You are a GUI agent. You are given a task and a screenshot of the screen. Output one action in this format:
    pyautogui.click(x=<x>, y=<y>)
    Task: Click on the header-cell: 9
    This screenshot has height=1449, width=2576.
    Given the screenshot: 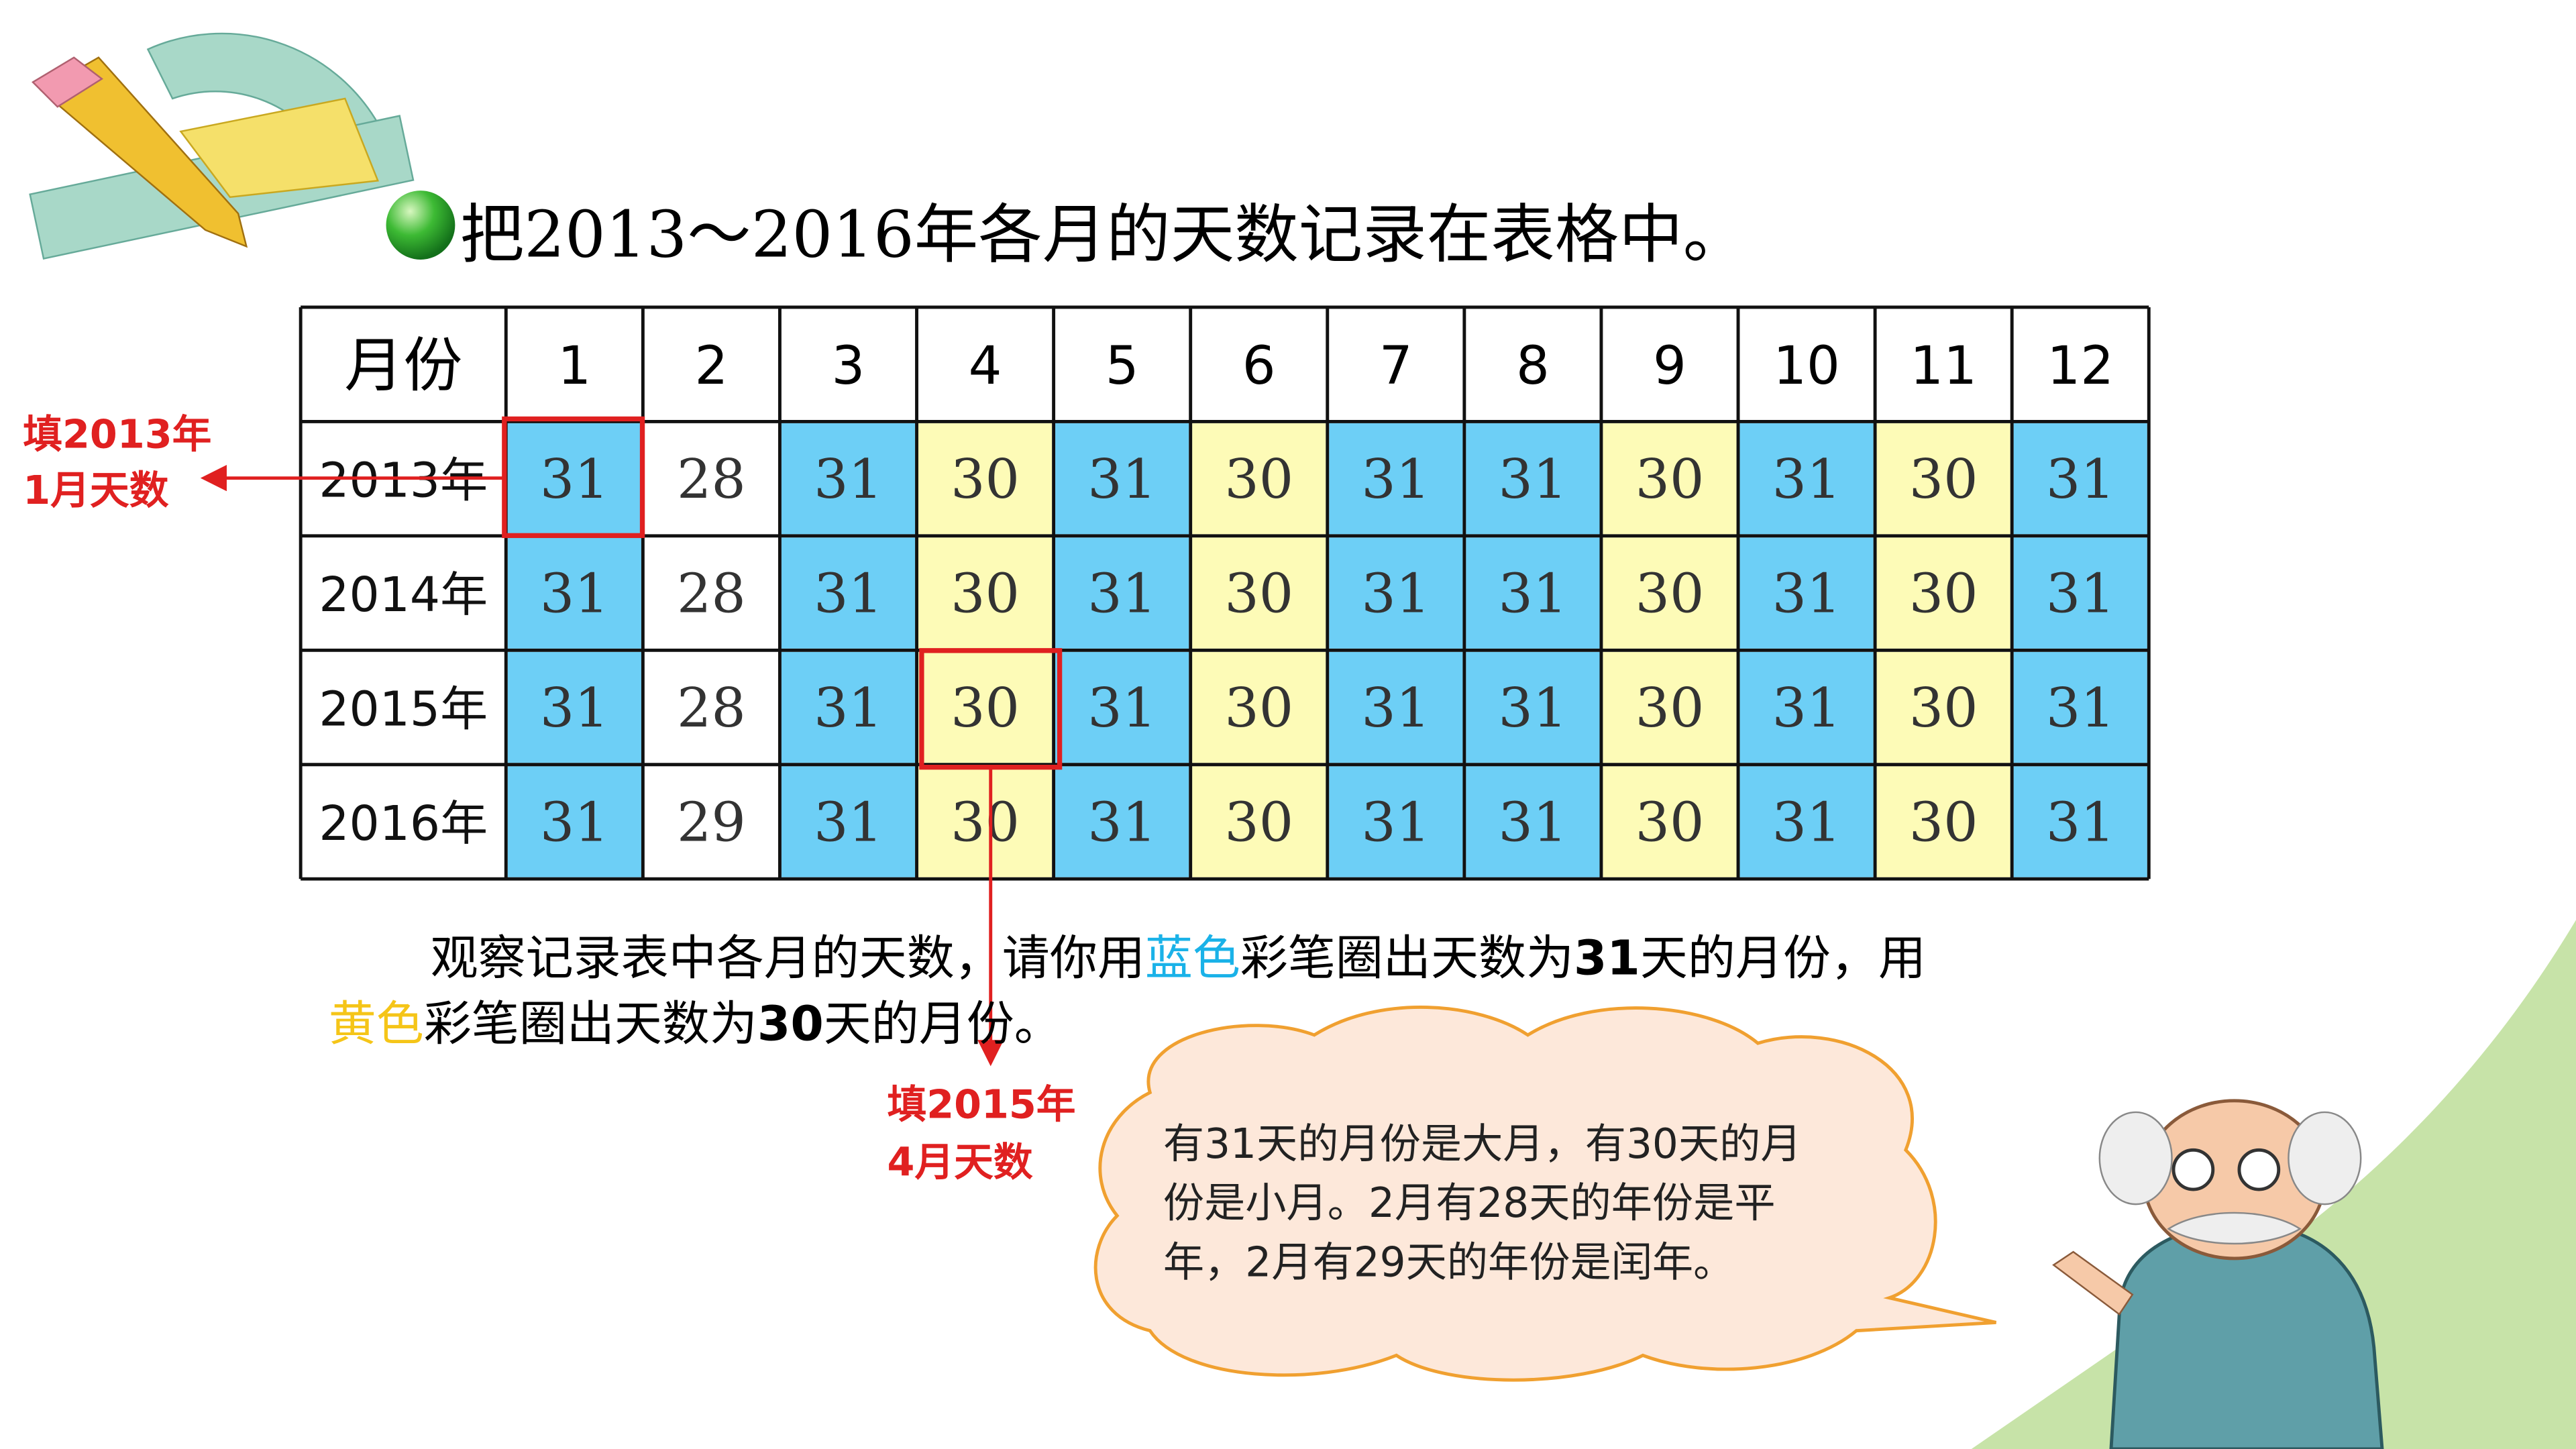 What is the action you would take?
    pyautogui.click(x=1669, y=365)
    